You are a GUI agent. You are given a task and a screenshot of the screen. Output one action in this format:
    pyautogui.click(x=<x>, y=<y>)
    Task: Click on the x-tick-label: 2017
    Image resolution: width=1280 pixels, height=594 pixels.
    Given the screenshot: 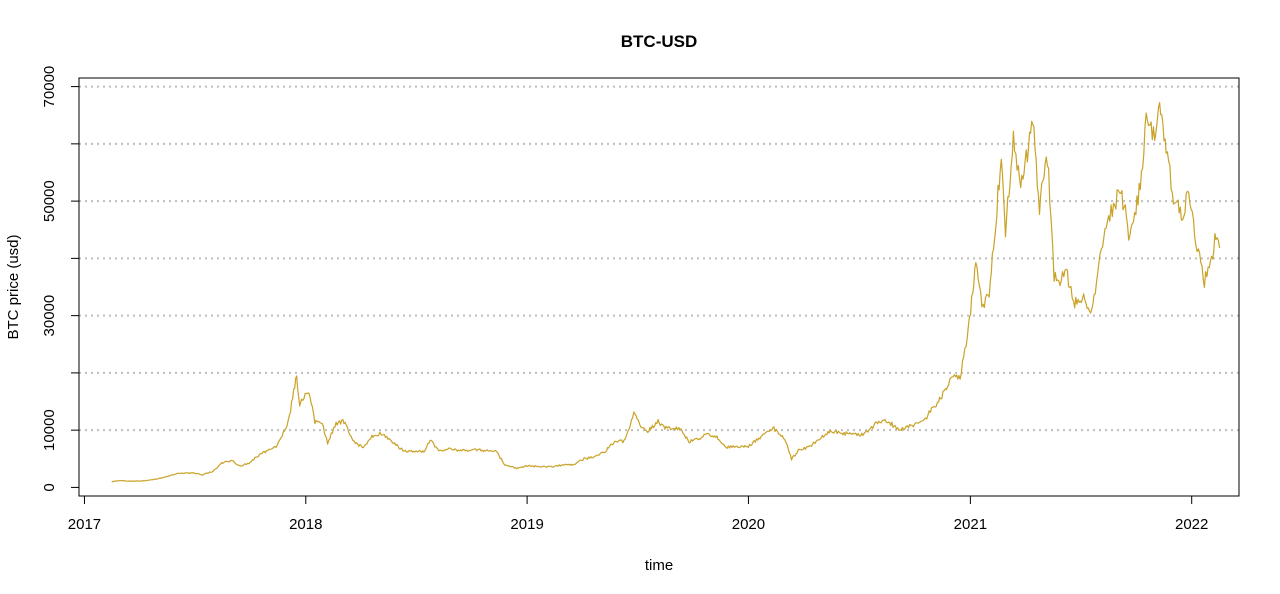 What is the action you would take?
    pyautogui.click(x=84, y=524)
    